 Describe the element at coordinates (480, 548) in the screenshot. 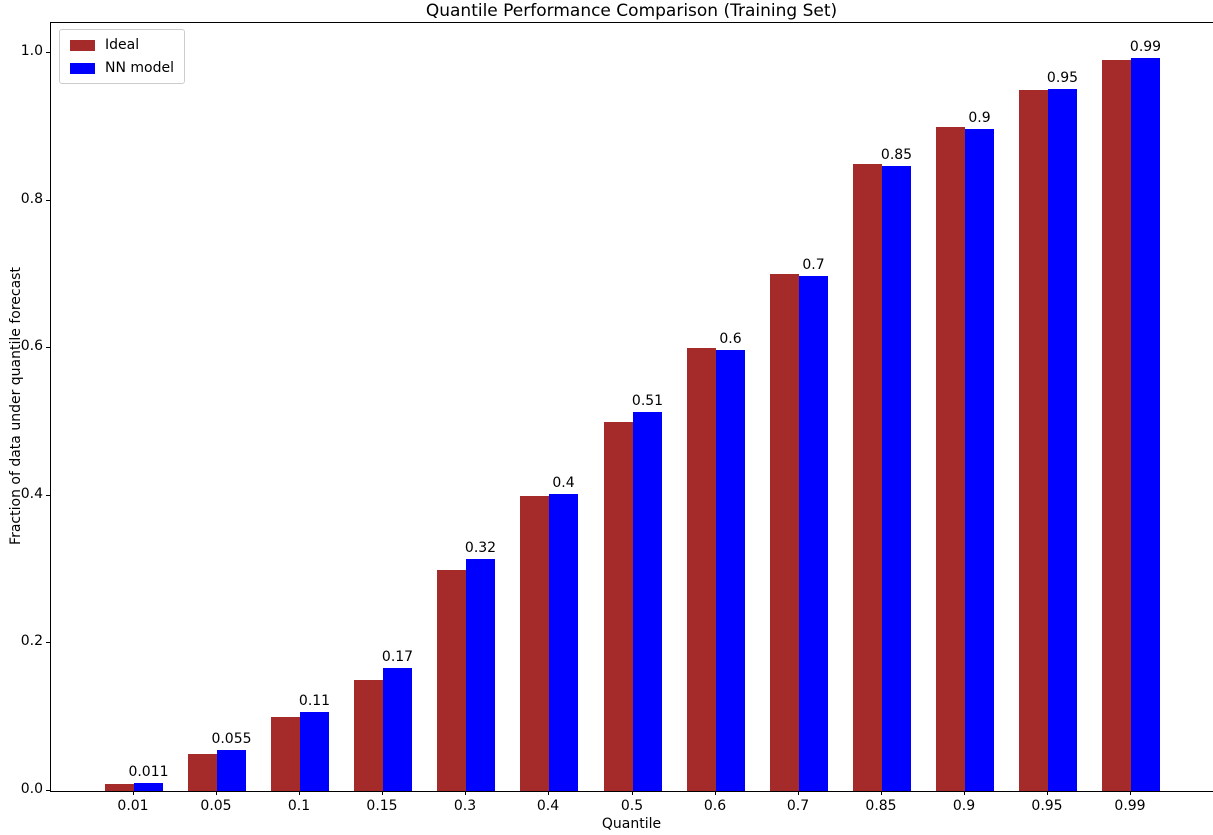

I see `bar-value-label: 0.32` at that location.